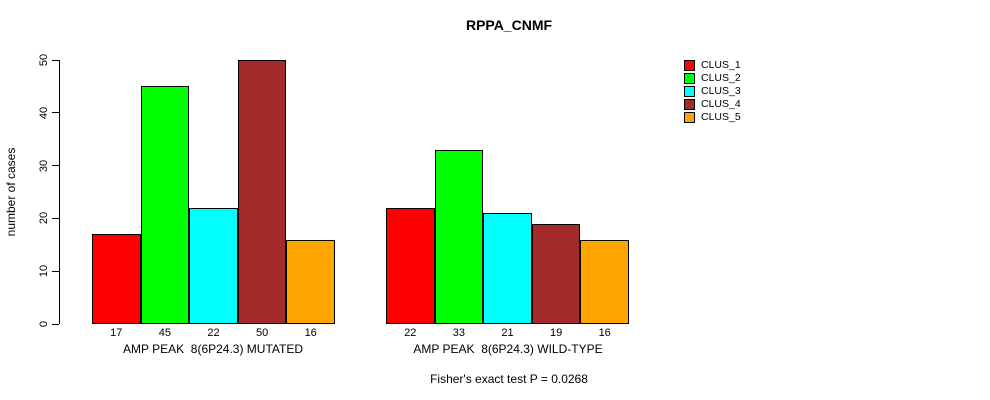  Describe the element at coordinates (116, 333) in the screenshot. I see `bar-value-clus_1-group1: 17` at that location.